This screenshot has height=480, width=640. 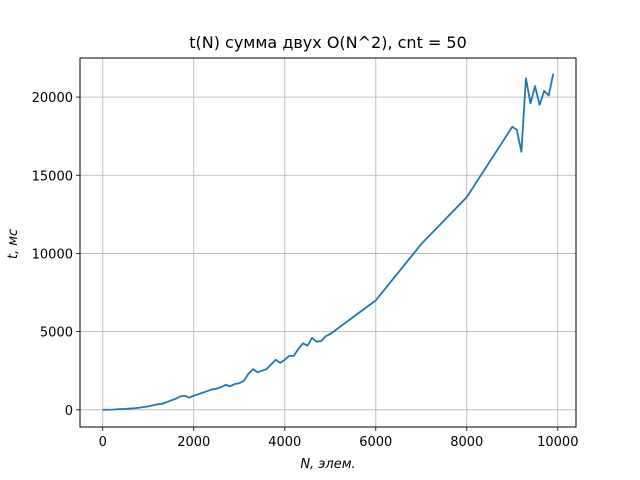 I want to click on y-tick-label: 10000, so click(x=52, y=254).